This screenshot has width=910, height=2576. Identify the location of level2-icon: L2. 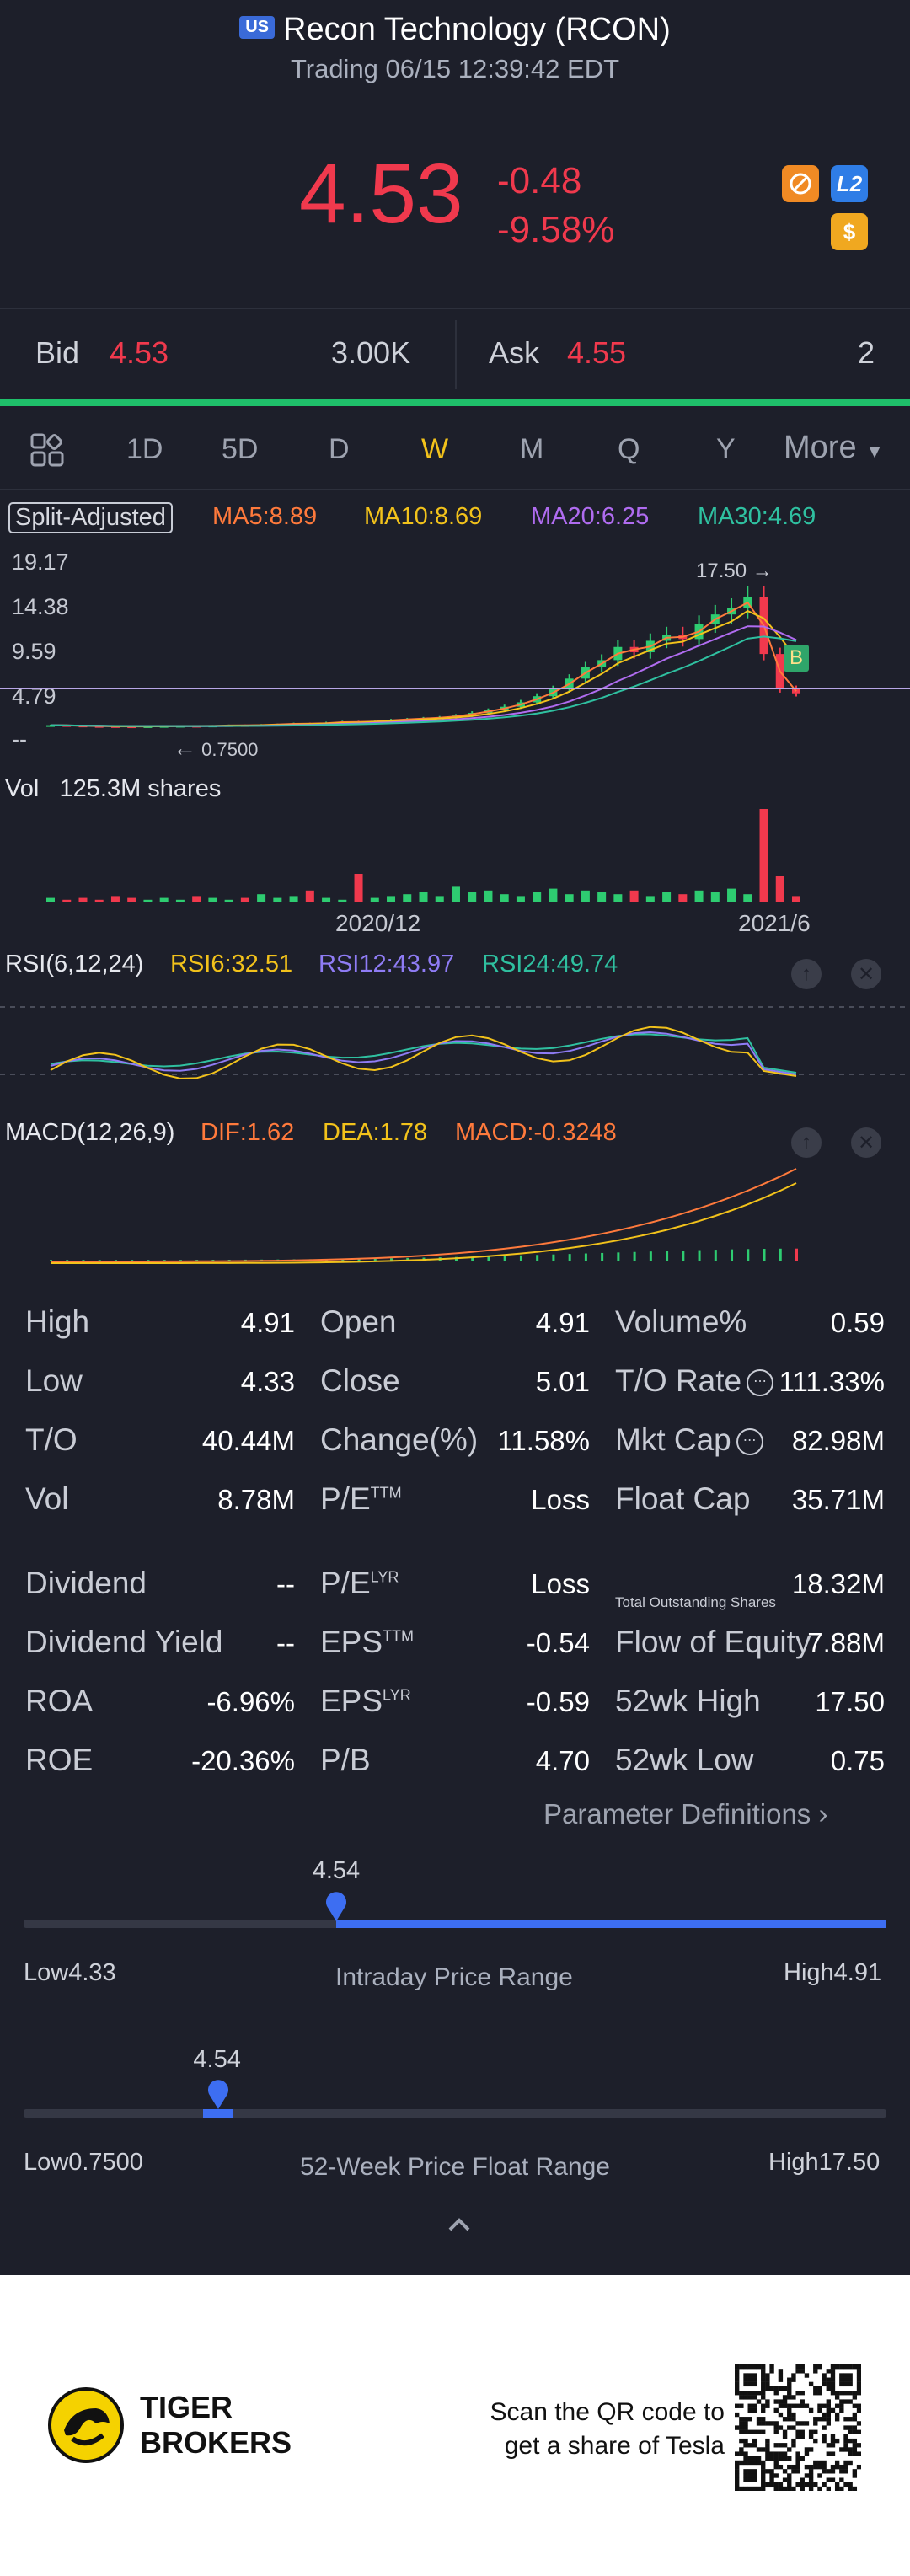
(849, 184).